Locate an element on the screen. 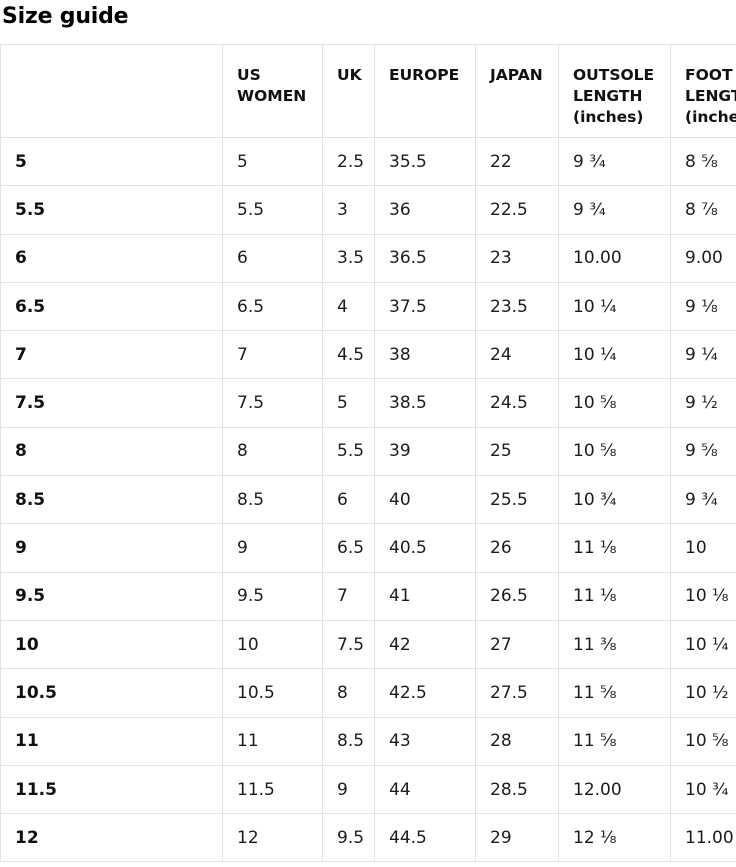 The width and height of the screenshot is (736, 867). size-value-cell: 23.5 is located at coordinates (517, 306).